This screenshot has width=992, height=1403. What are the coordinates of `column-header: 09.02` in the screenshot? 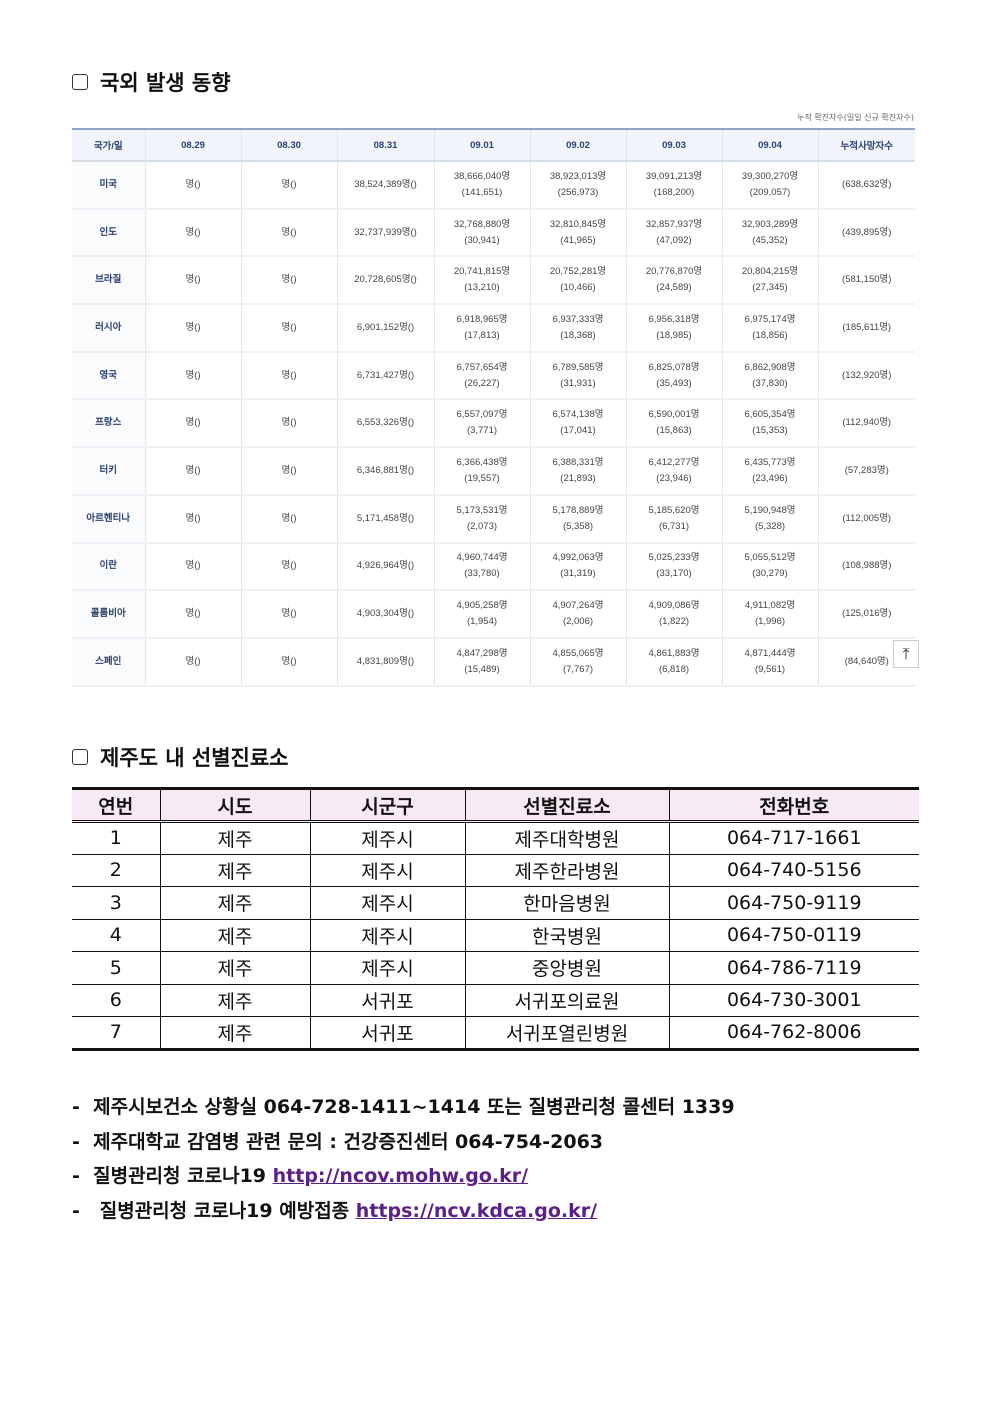 It's located at (578, 145).